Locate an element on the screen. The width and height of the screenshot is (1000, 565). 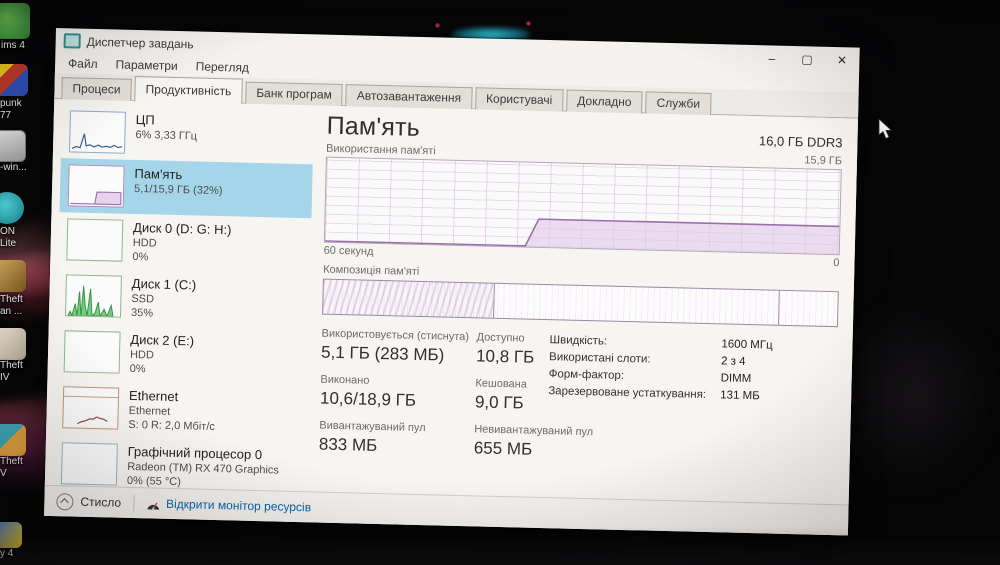
sidebar-item-disk2: Диск 2 (E:) HDD 0% is located at coordinates (181, 355).